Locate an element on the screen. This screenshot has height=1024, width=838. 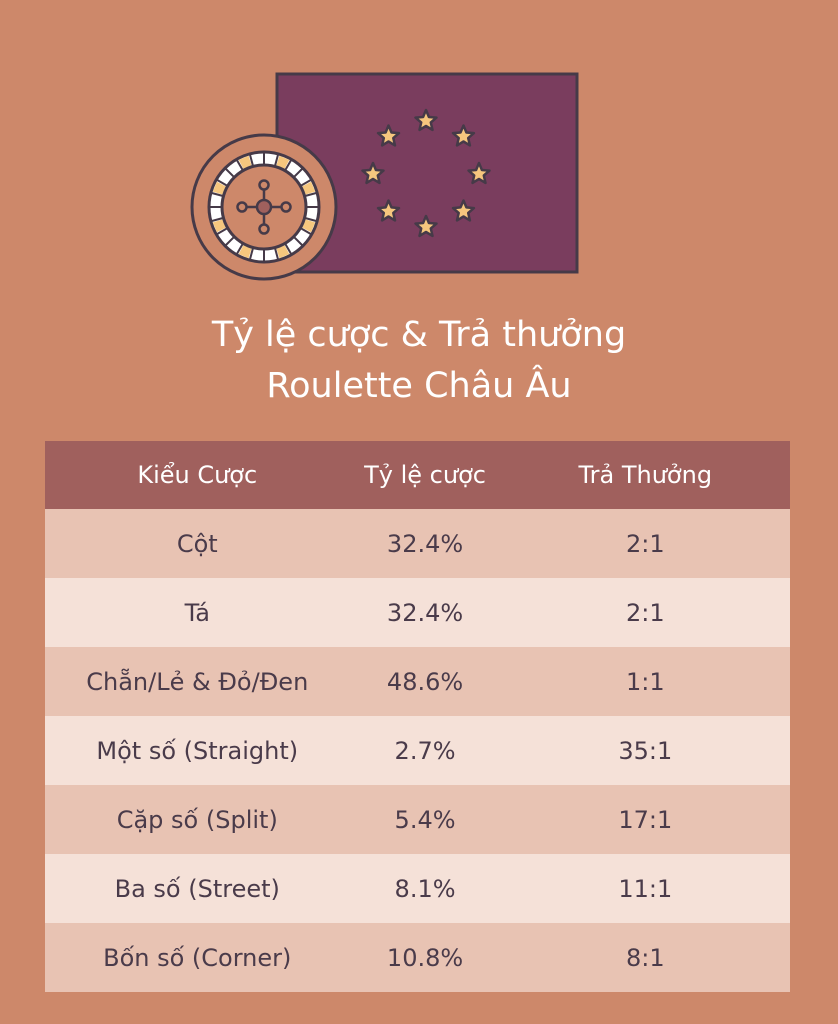
title-line-1: Tỷ lệ cược & Trả thưởng is located at coordinates (419, 335).